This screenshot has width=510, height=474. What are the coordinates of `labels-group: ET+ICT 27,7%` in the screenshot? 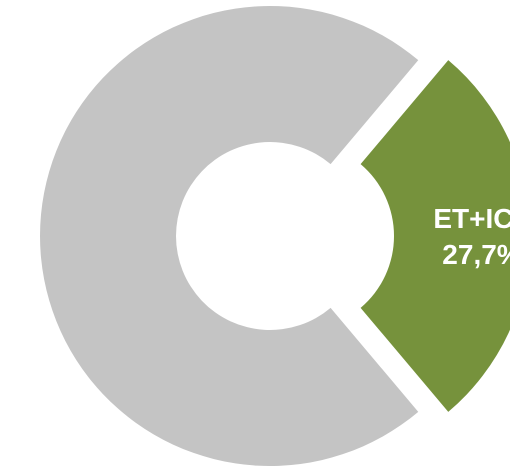 It's located at (471, 236).